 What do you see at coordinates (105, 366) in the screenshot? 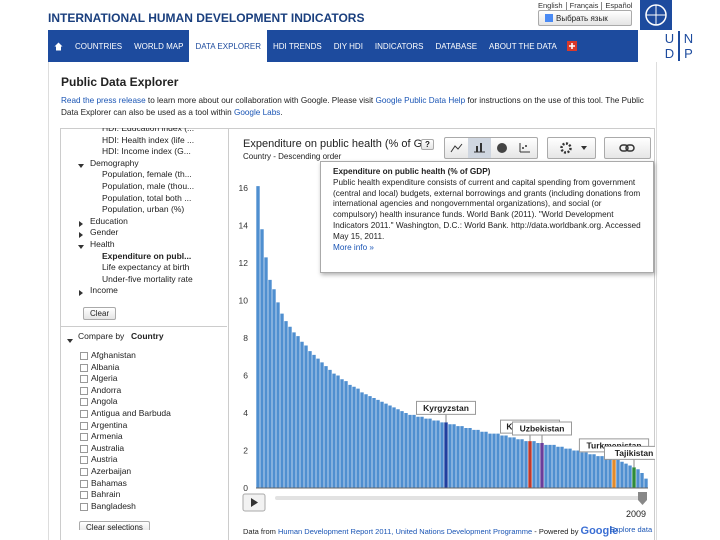
I see `country-item: Albania` at bounding box center [105, 366].